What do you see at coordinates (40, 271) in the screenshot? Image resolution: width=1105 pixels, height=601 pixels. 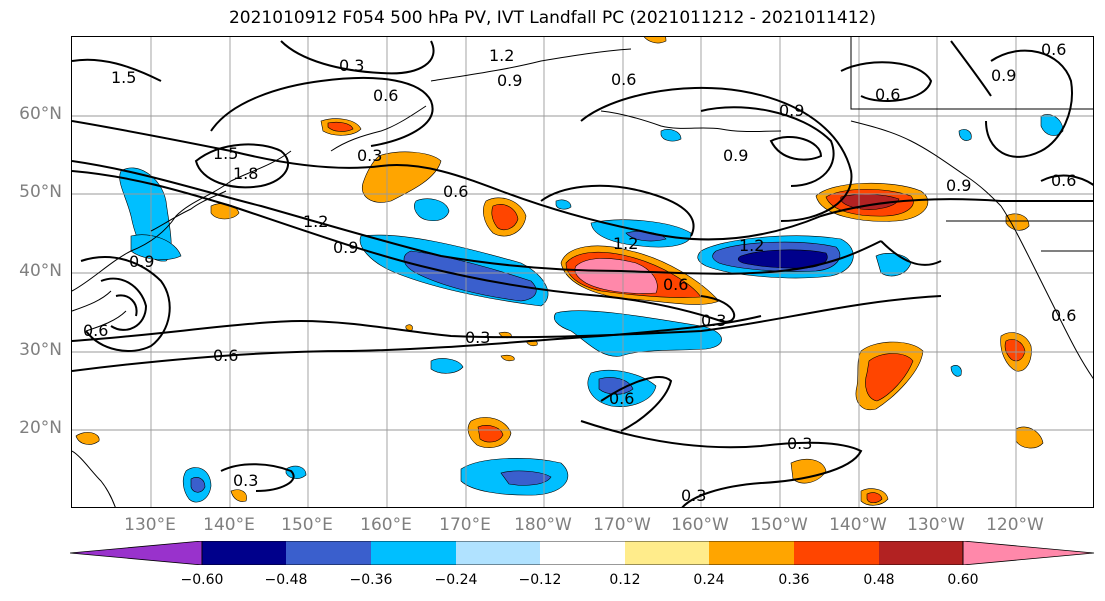 I see `lat-label-40n: 40°N` at bounding box center [40, 271].